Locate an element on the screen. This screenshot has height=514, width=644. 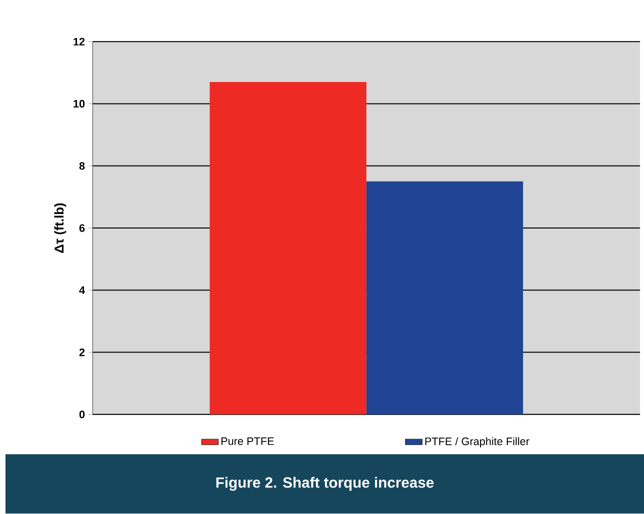
y-tick-label: 6 is located at coordinates (82, 228).